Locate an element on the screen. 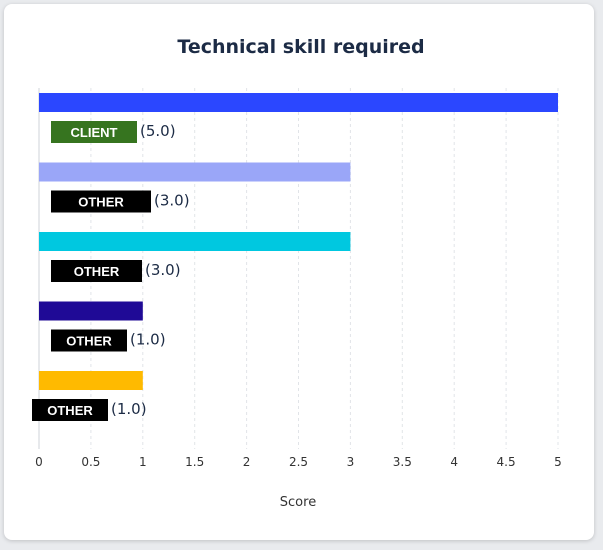  x-tick-label: 2.5 is located at coordinates (298, 462).